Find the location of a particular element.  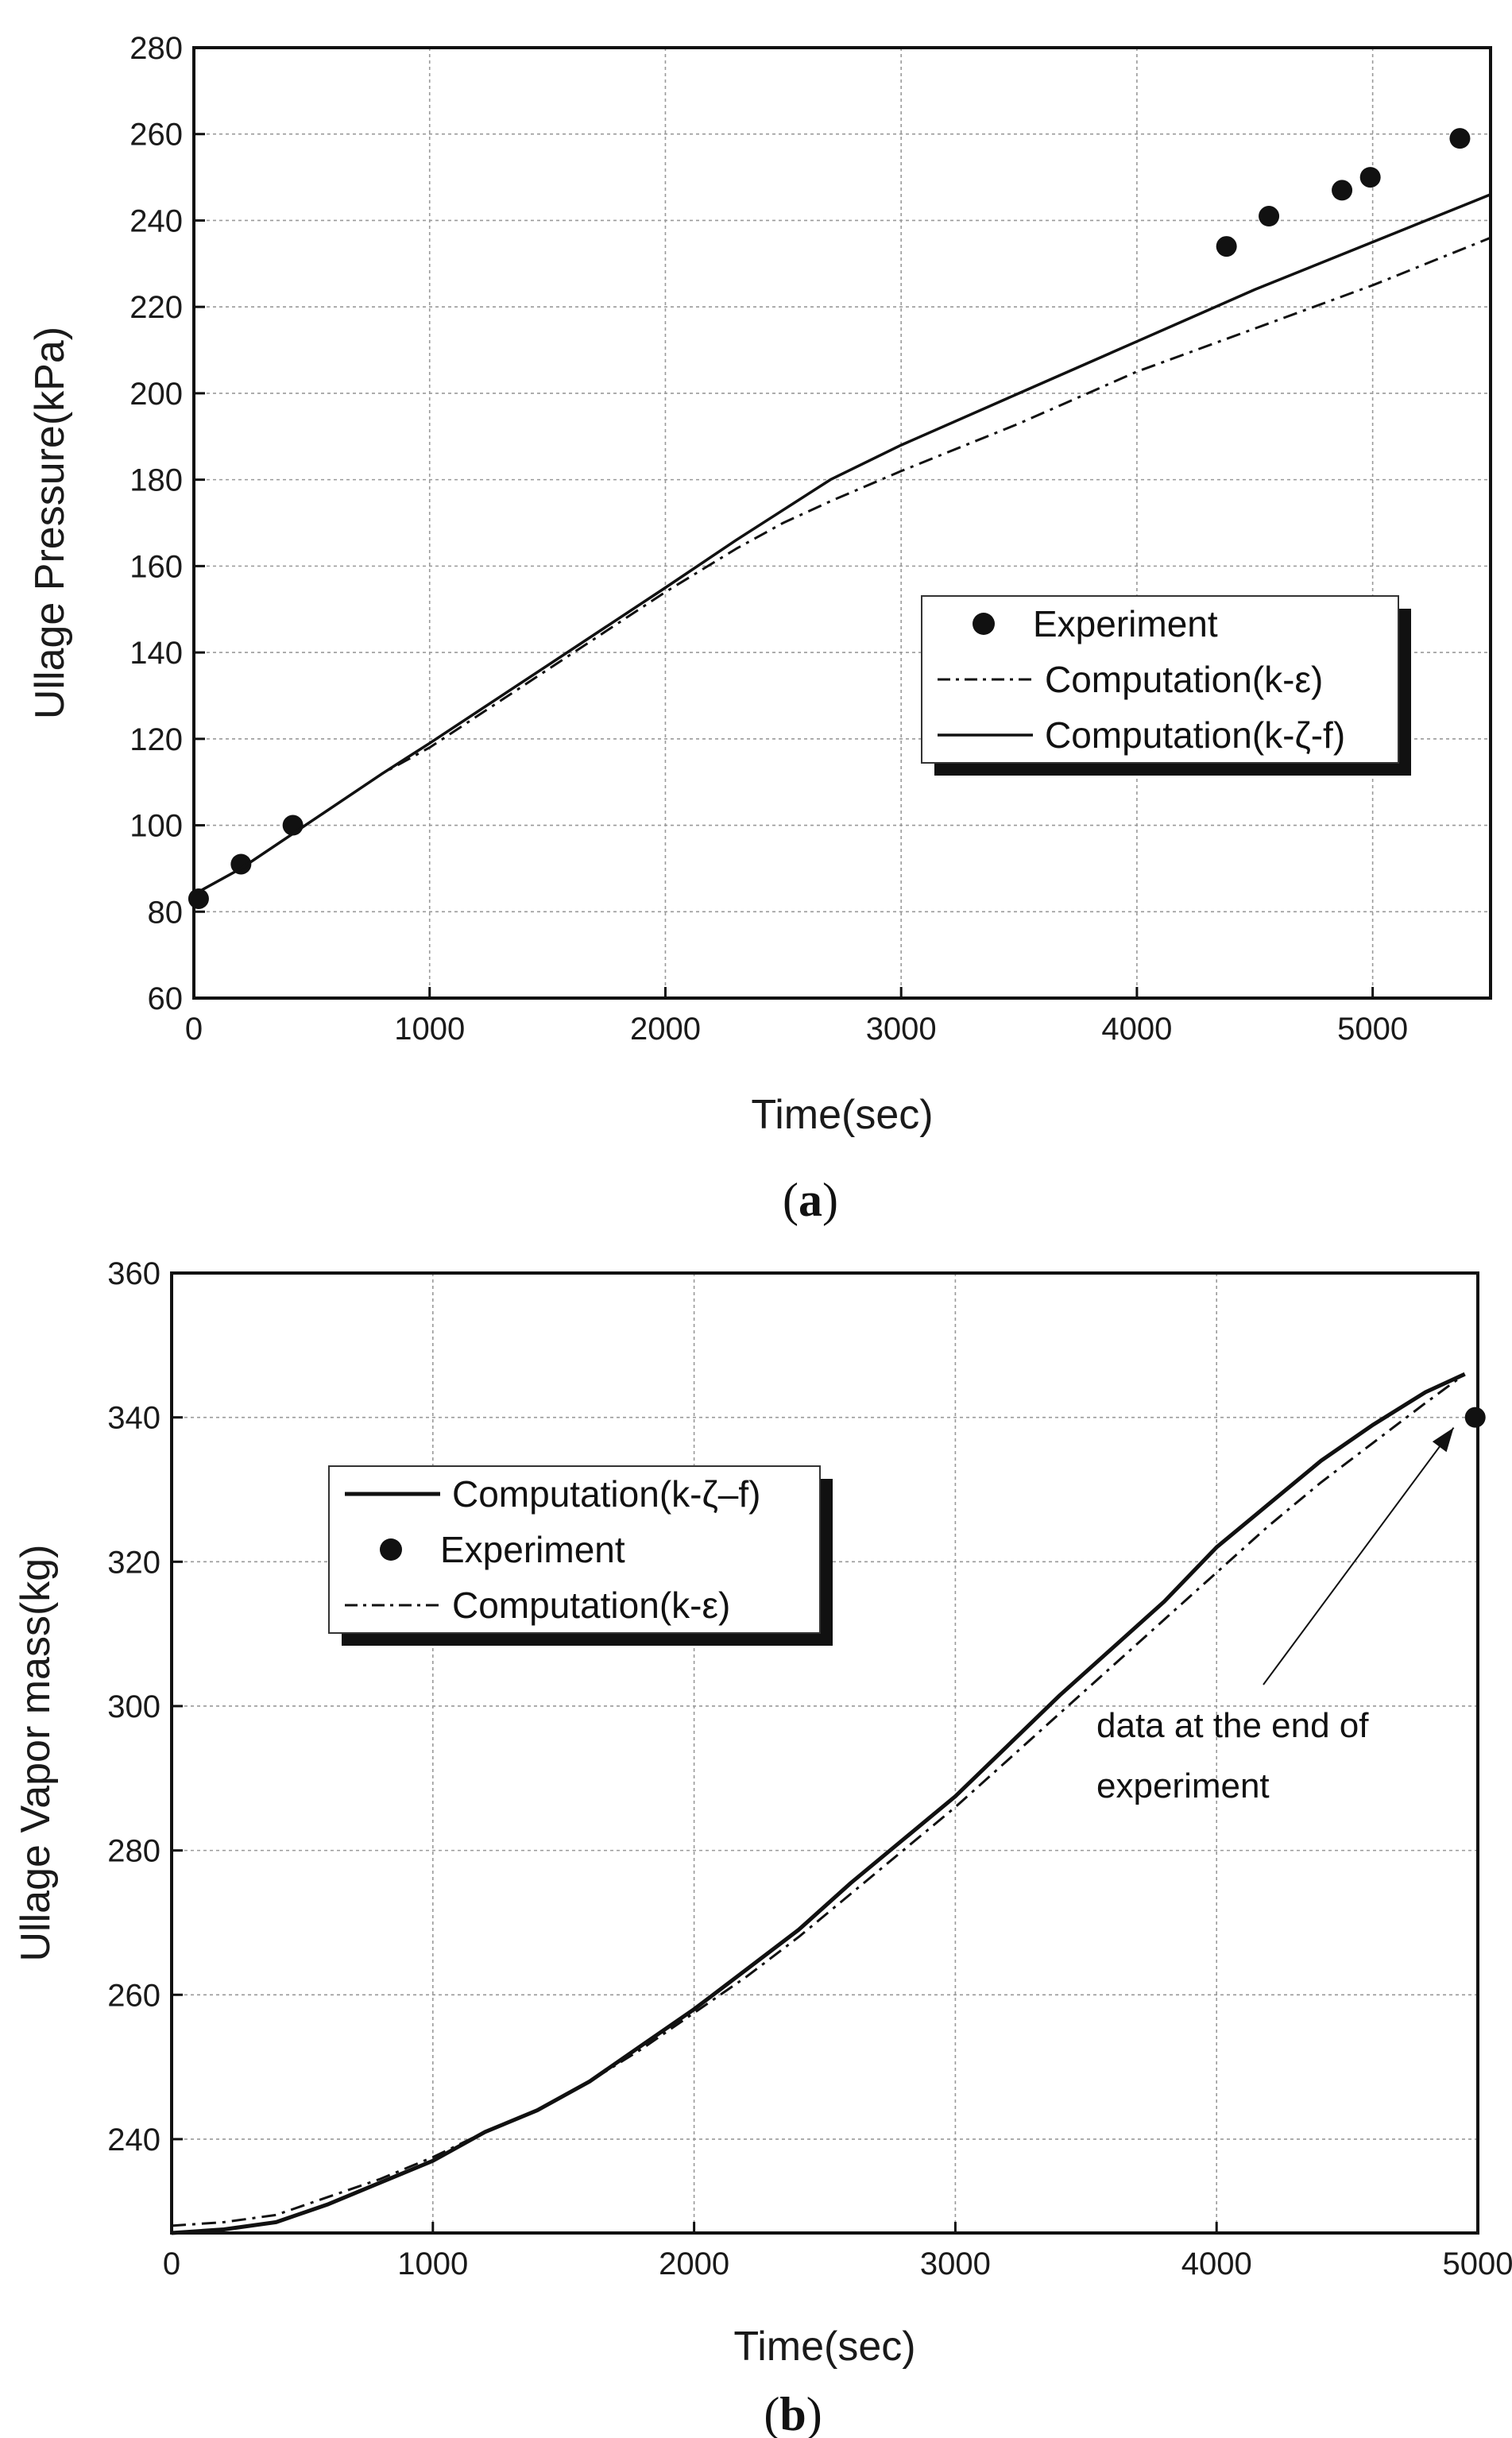

annotation-text-line-2: experiment is located at coordinates (1183, 1786).